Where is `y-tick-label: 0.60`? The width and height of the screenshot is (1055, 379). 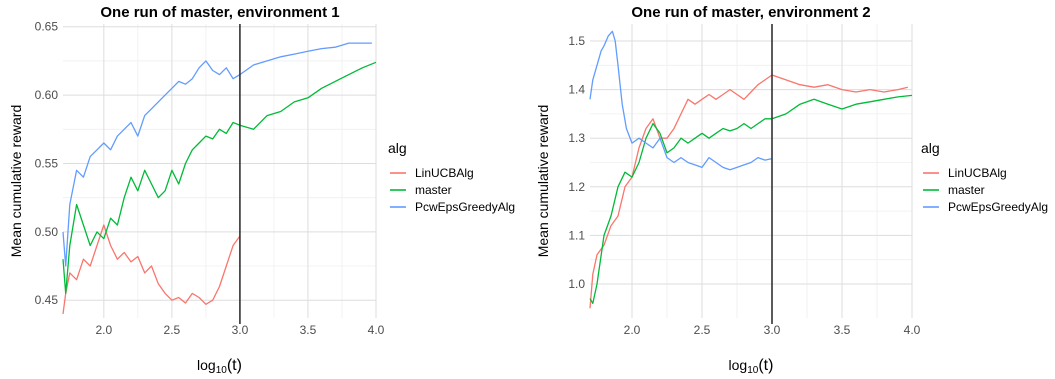 y-tick-label: 0.60 is located at coordinates (47, 95).